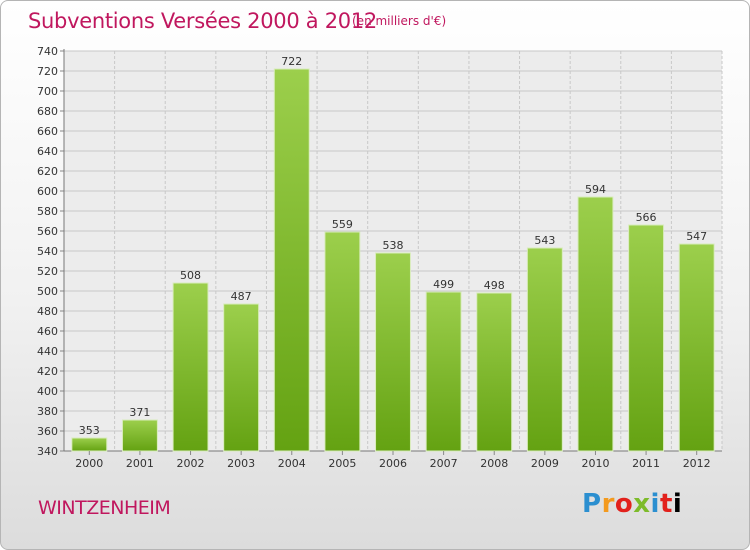  Describe the element at coordinates (342, 463) in the screenshot. I see `x-tick-label: 2005` at that location.